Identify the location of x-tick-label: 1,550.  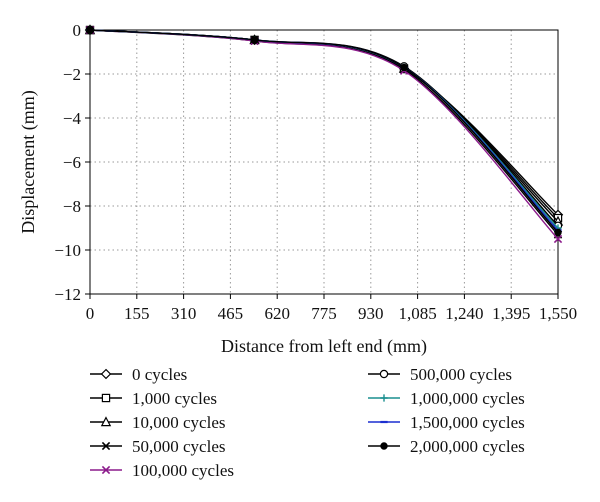
(558, 313).